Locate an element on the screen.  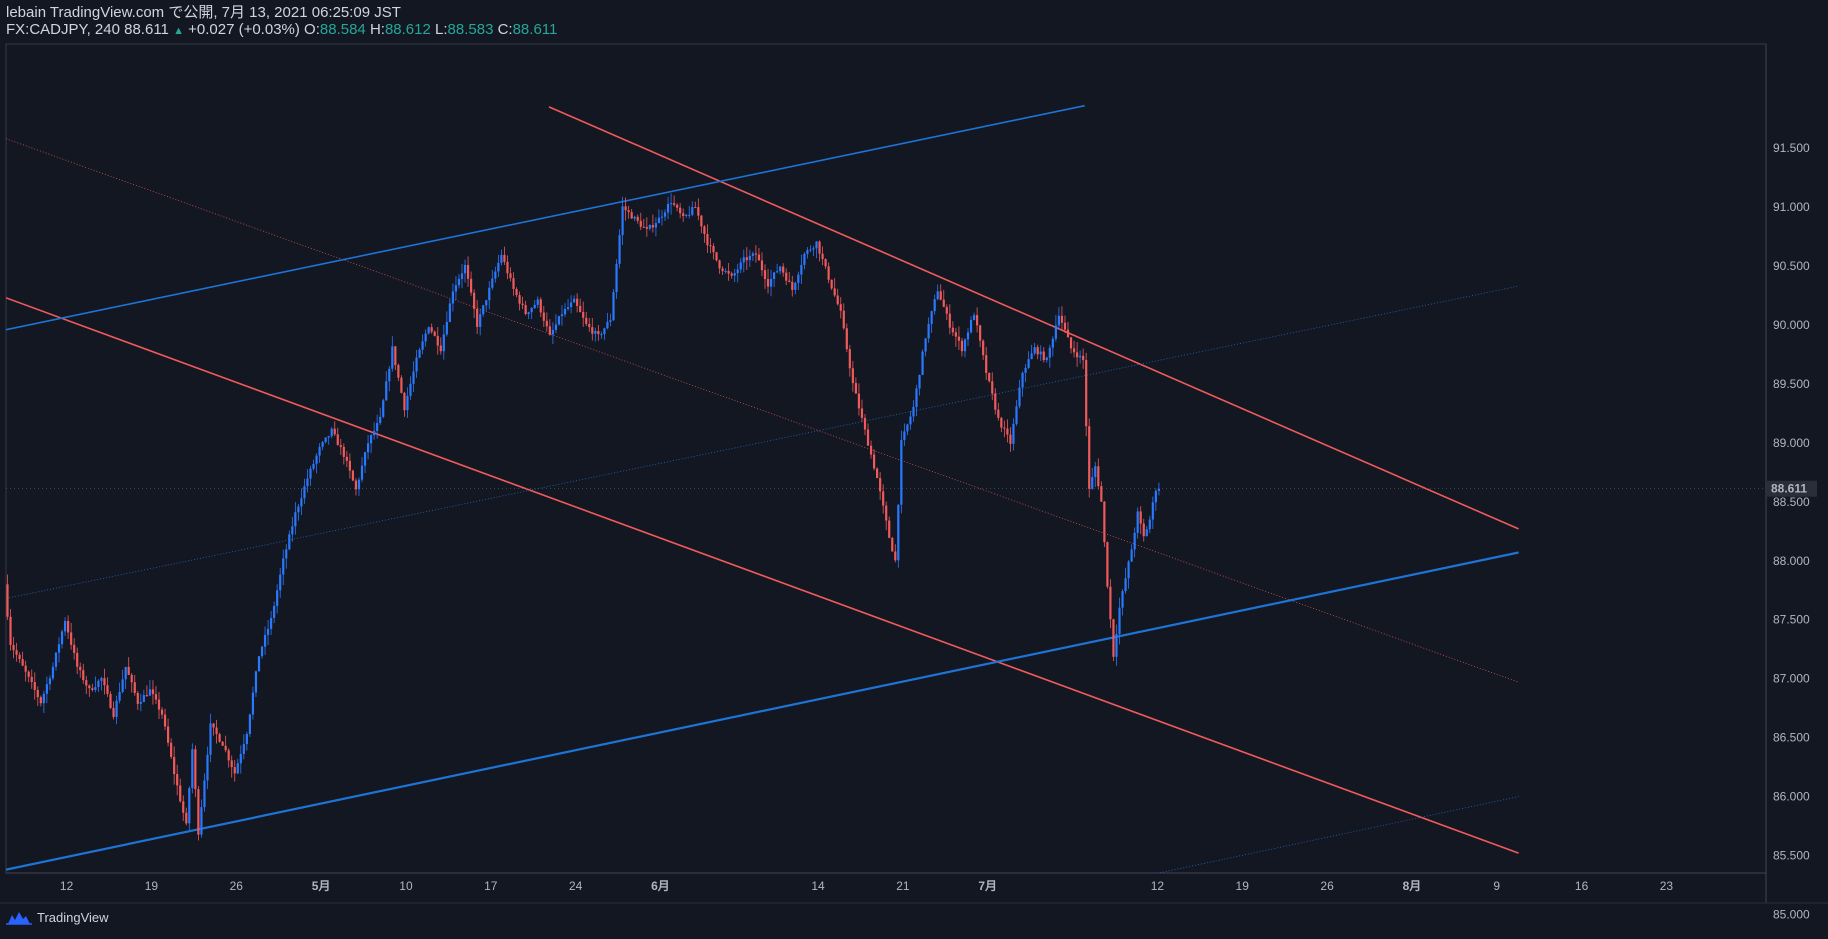
change-value: +0.027 (+0.03%) is located at coordinates (244, 29).